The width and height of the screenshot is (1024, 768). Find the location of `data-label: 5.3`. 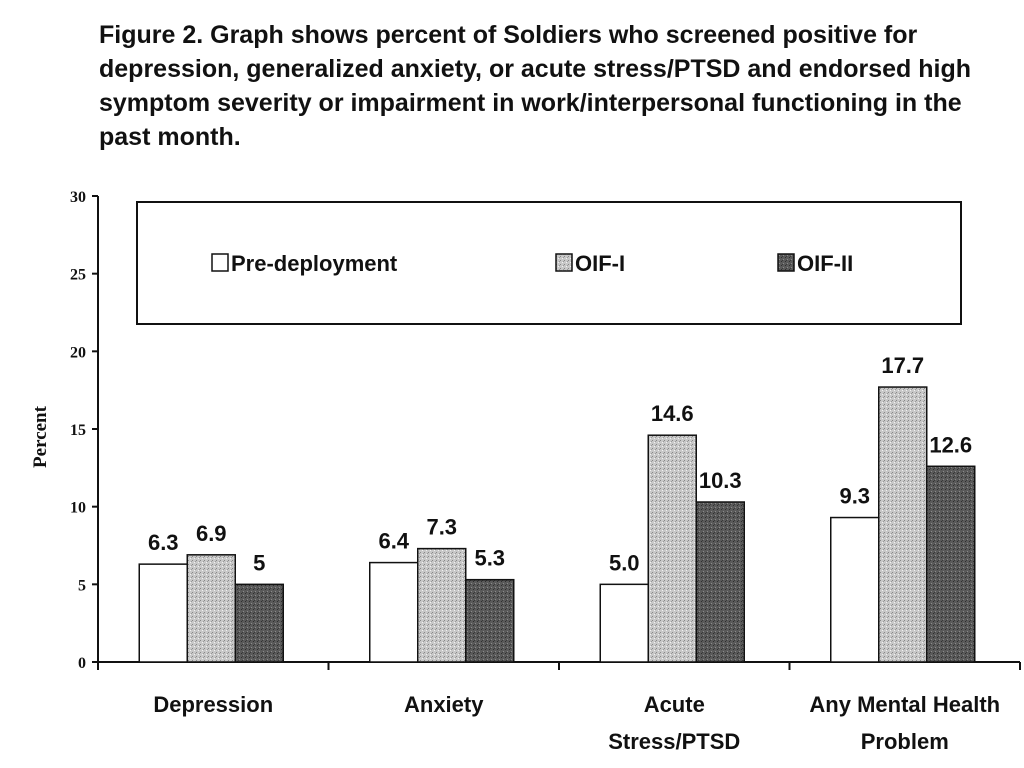

data-label: 5.3 is located at coordinates (489, 558).